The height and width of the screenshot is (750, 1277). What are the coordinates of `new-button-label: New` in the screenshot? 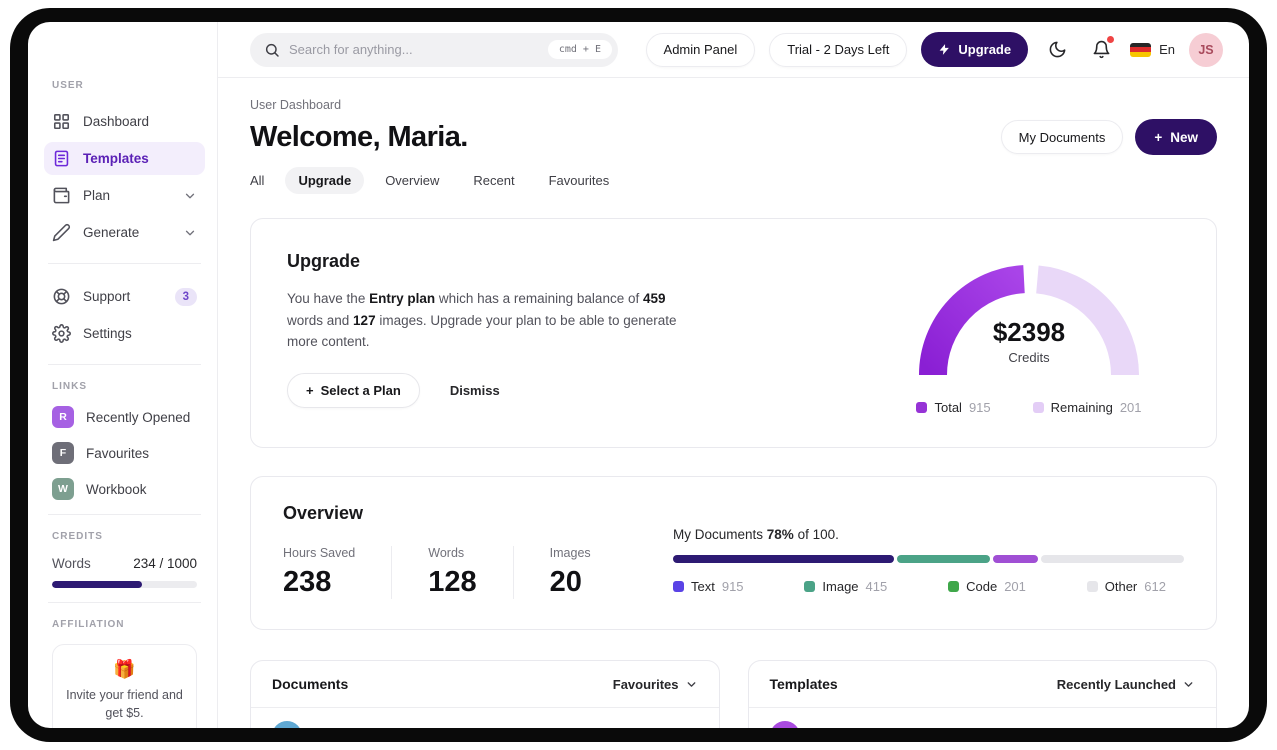 It's located at (1184, 137).